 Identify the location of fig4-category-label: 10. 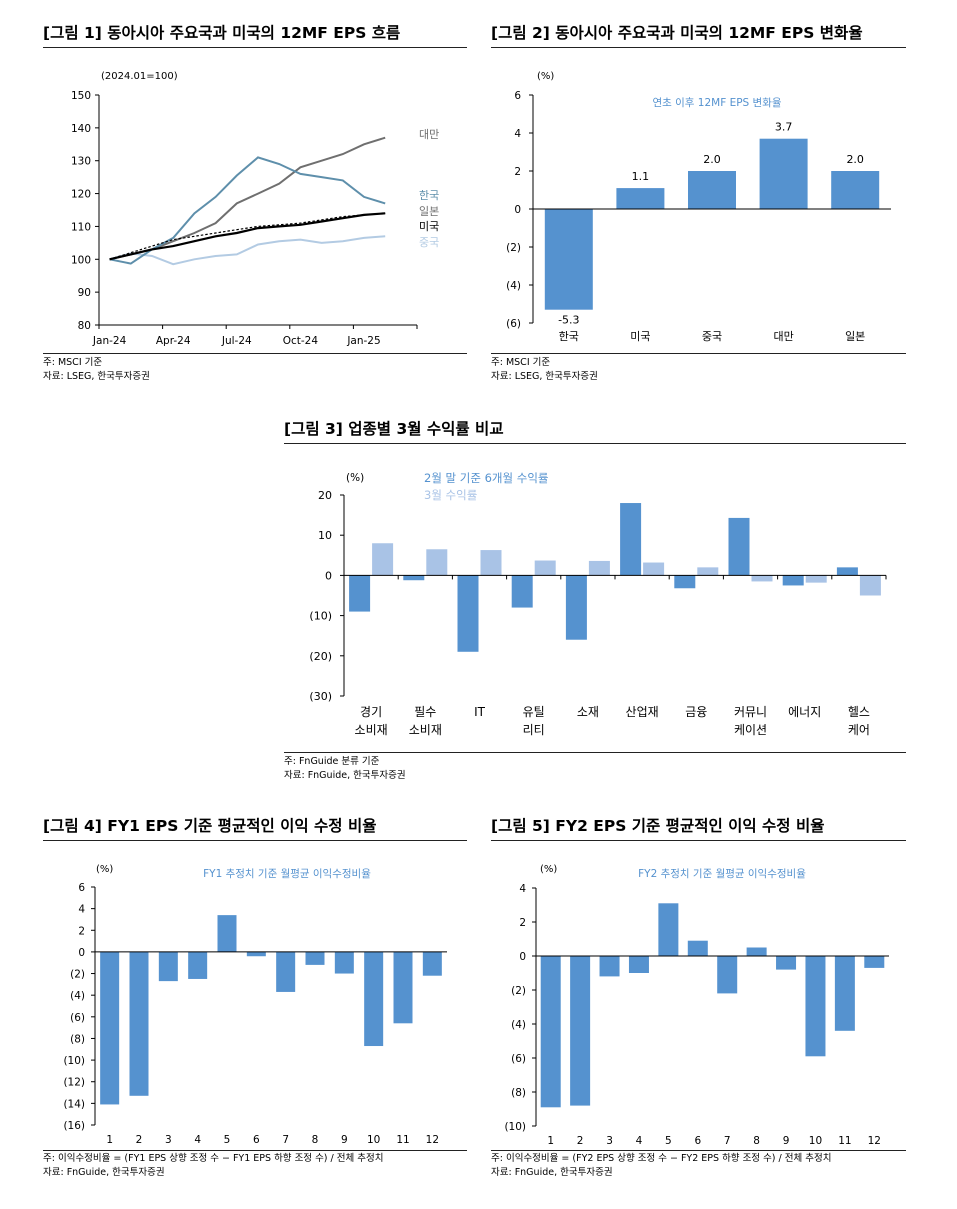
(373, 1140).